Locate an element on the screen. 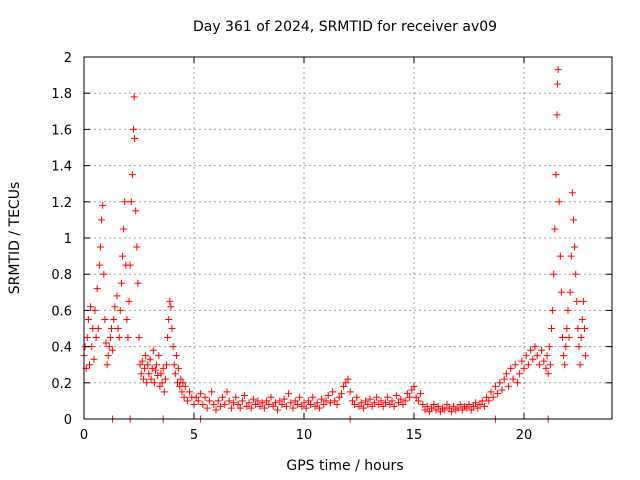 The width and height of the screenshot is (640, 480). y-tick-label: 0.4 is located at coordinates (61, 348).